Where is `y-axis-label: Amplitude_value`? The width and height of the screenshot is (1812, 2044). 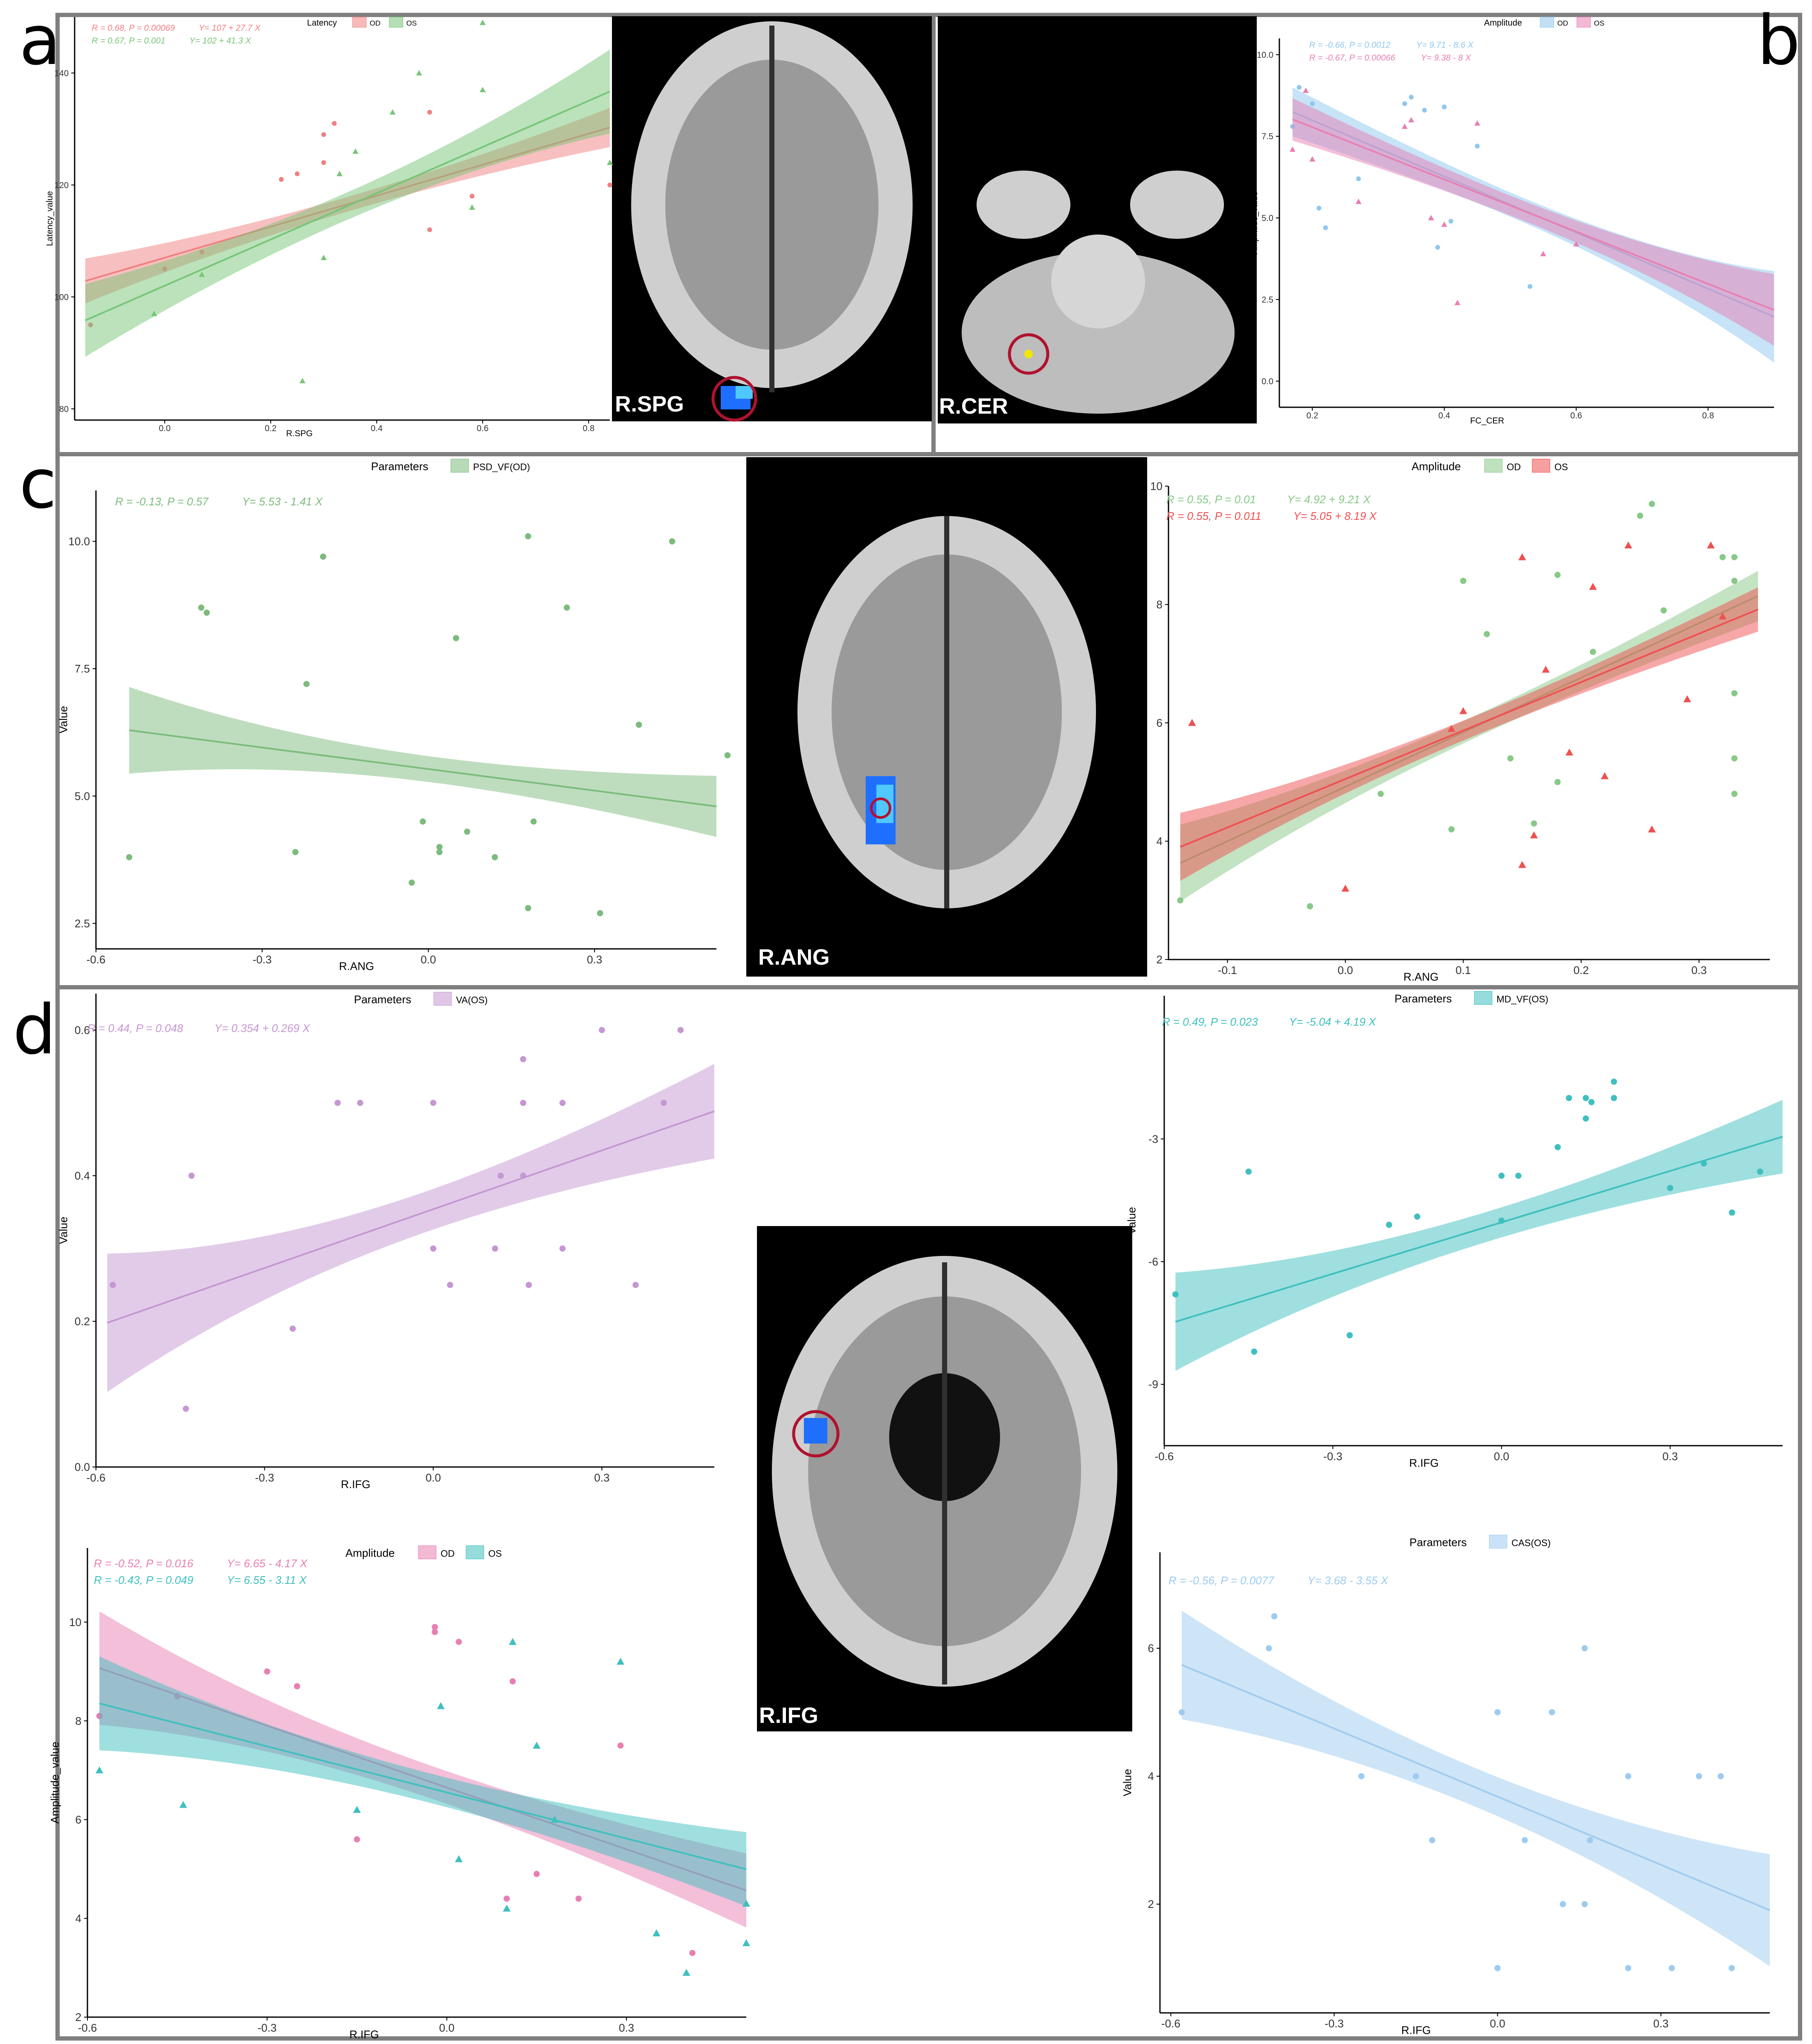
y-axis-label: Amplitude_value is located at coordinates (54, 1783).